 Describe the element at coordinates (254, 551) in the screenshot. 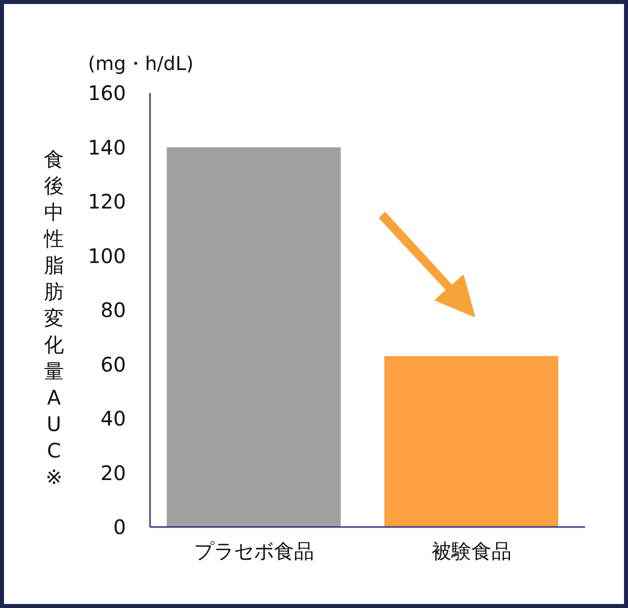

I see `x-tick-label: プラセボ食品` at that location.